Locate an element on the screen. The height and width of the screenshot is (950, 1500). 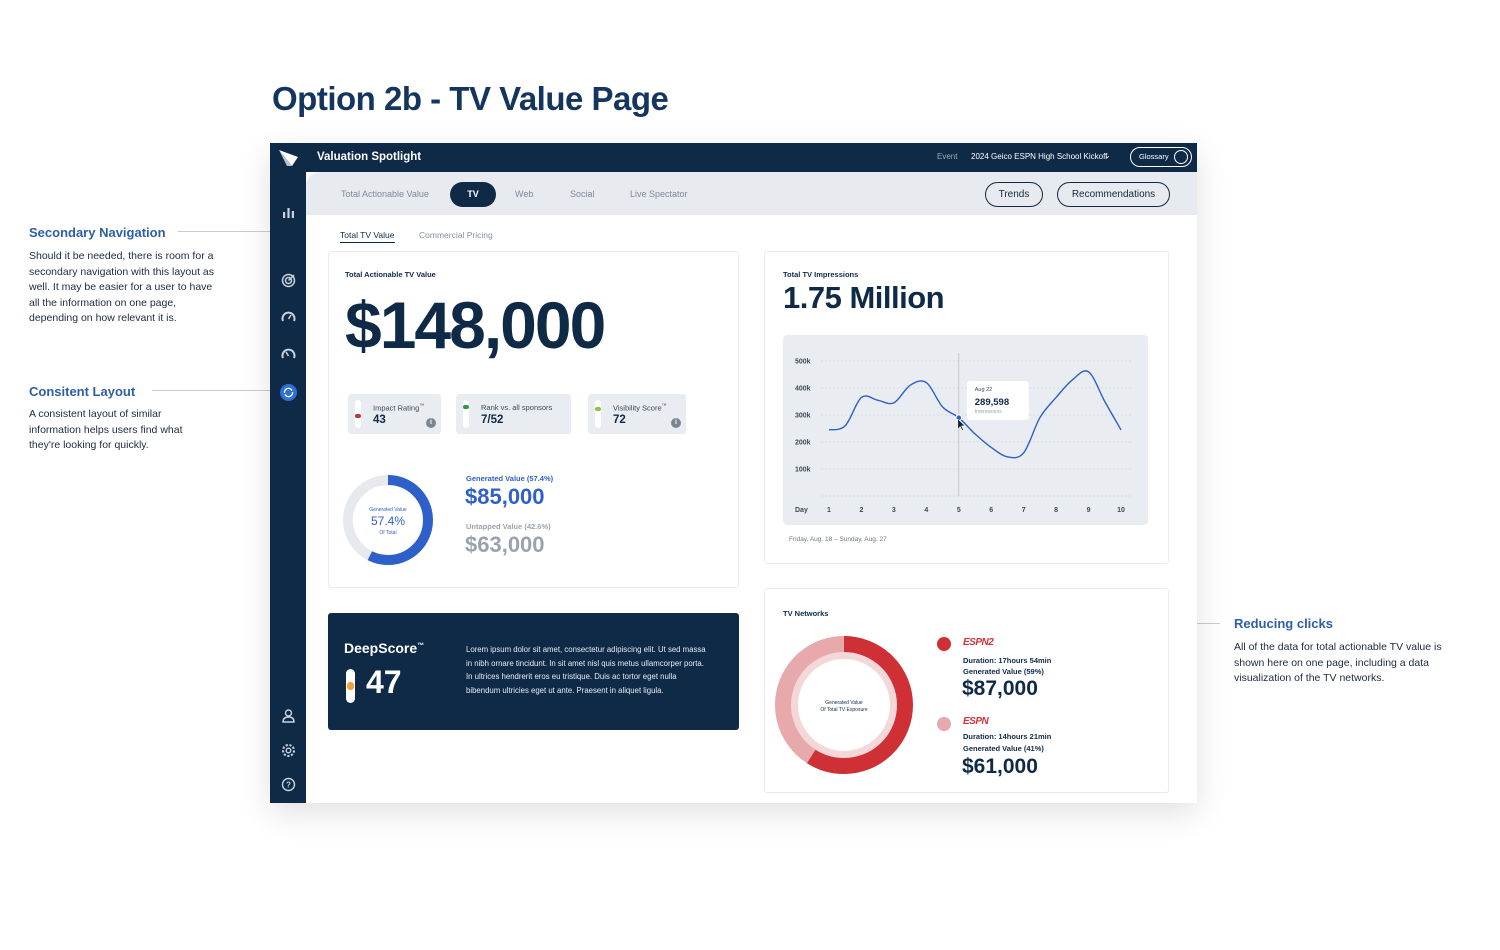
tab-web: Web is located at coordinates (524, 194).